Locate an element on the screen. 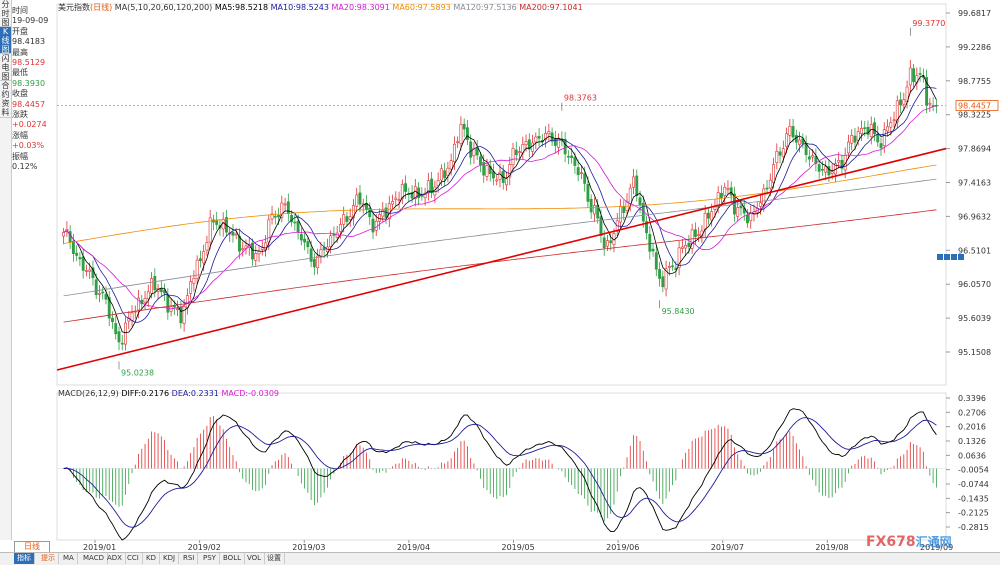 This screenshot has height=565, width=1000. ma-indicator-text: MA(5,10,20,60,120,200) is located at coordinates (163, 7).